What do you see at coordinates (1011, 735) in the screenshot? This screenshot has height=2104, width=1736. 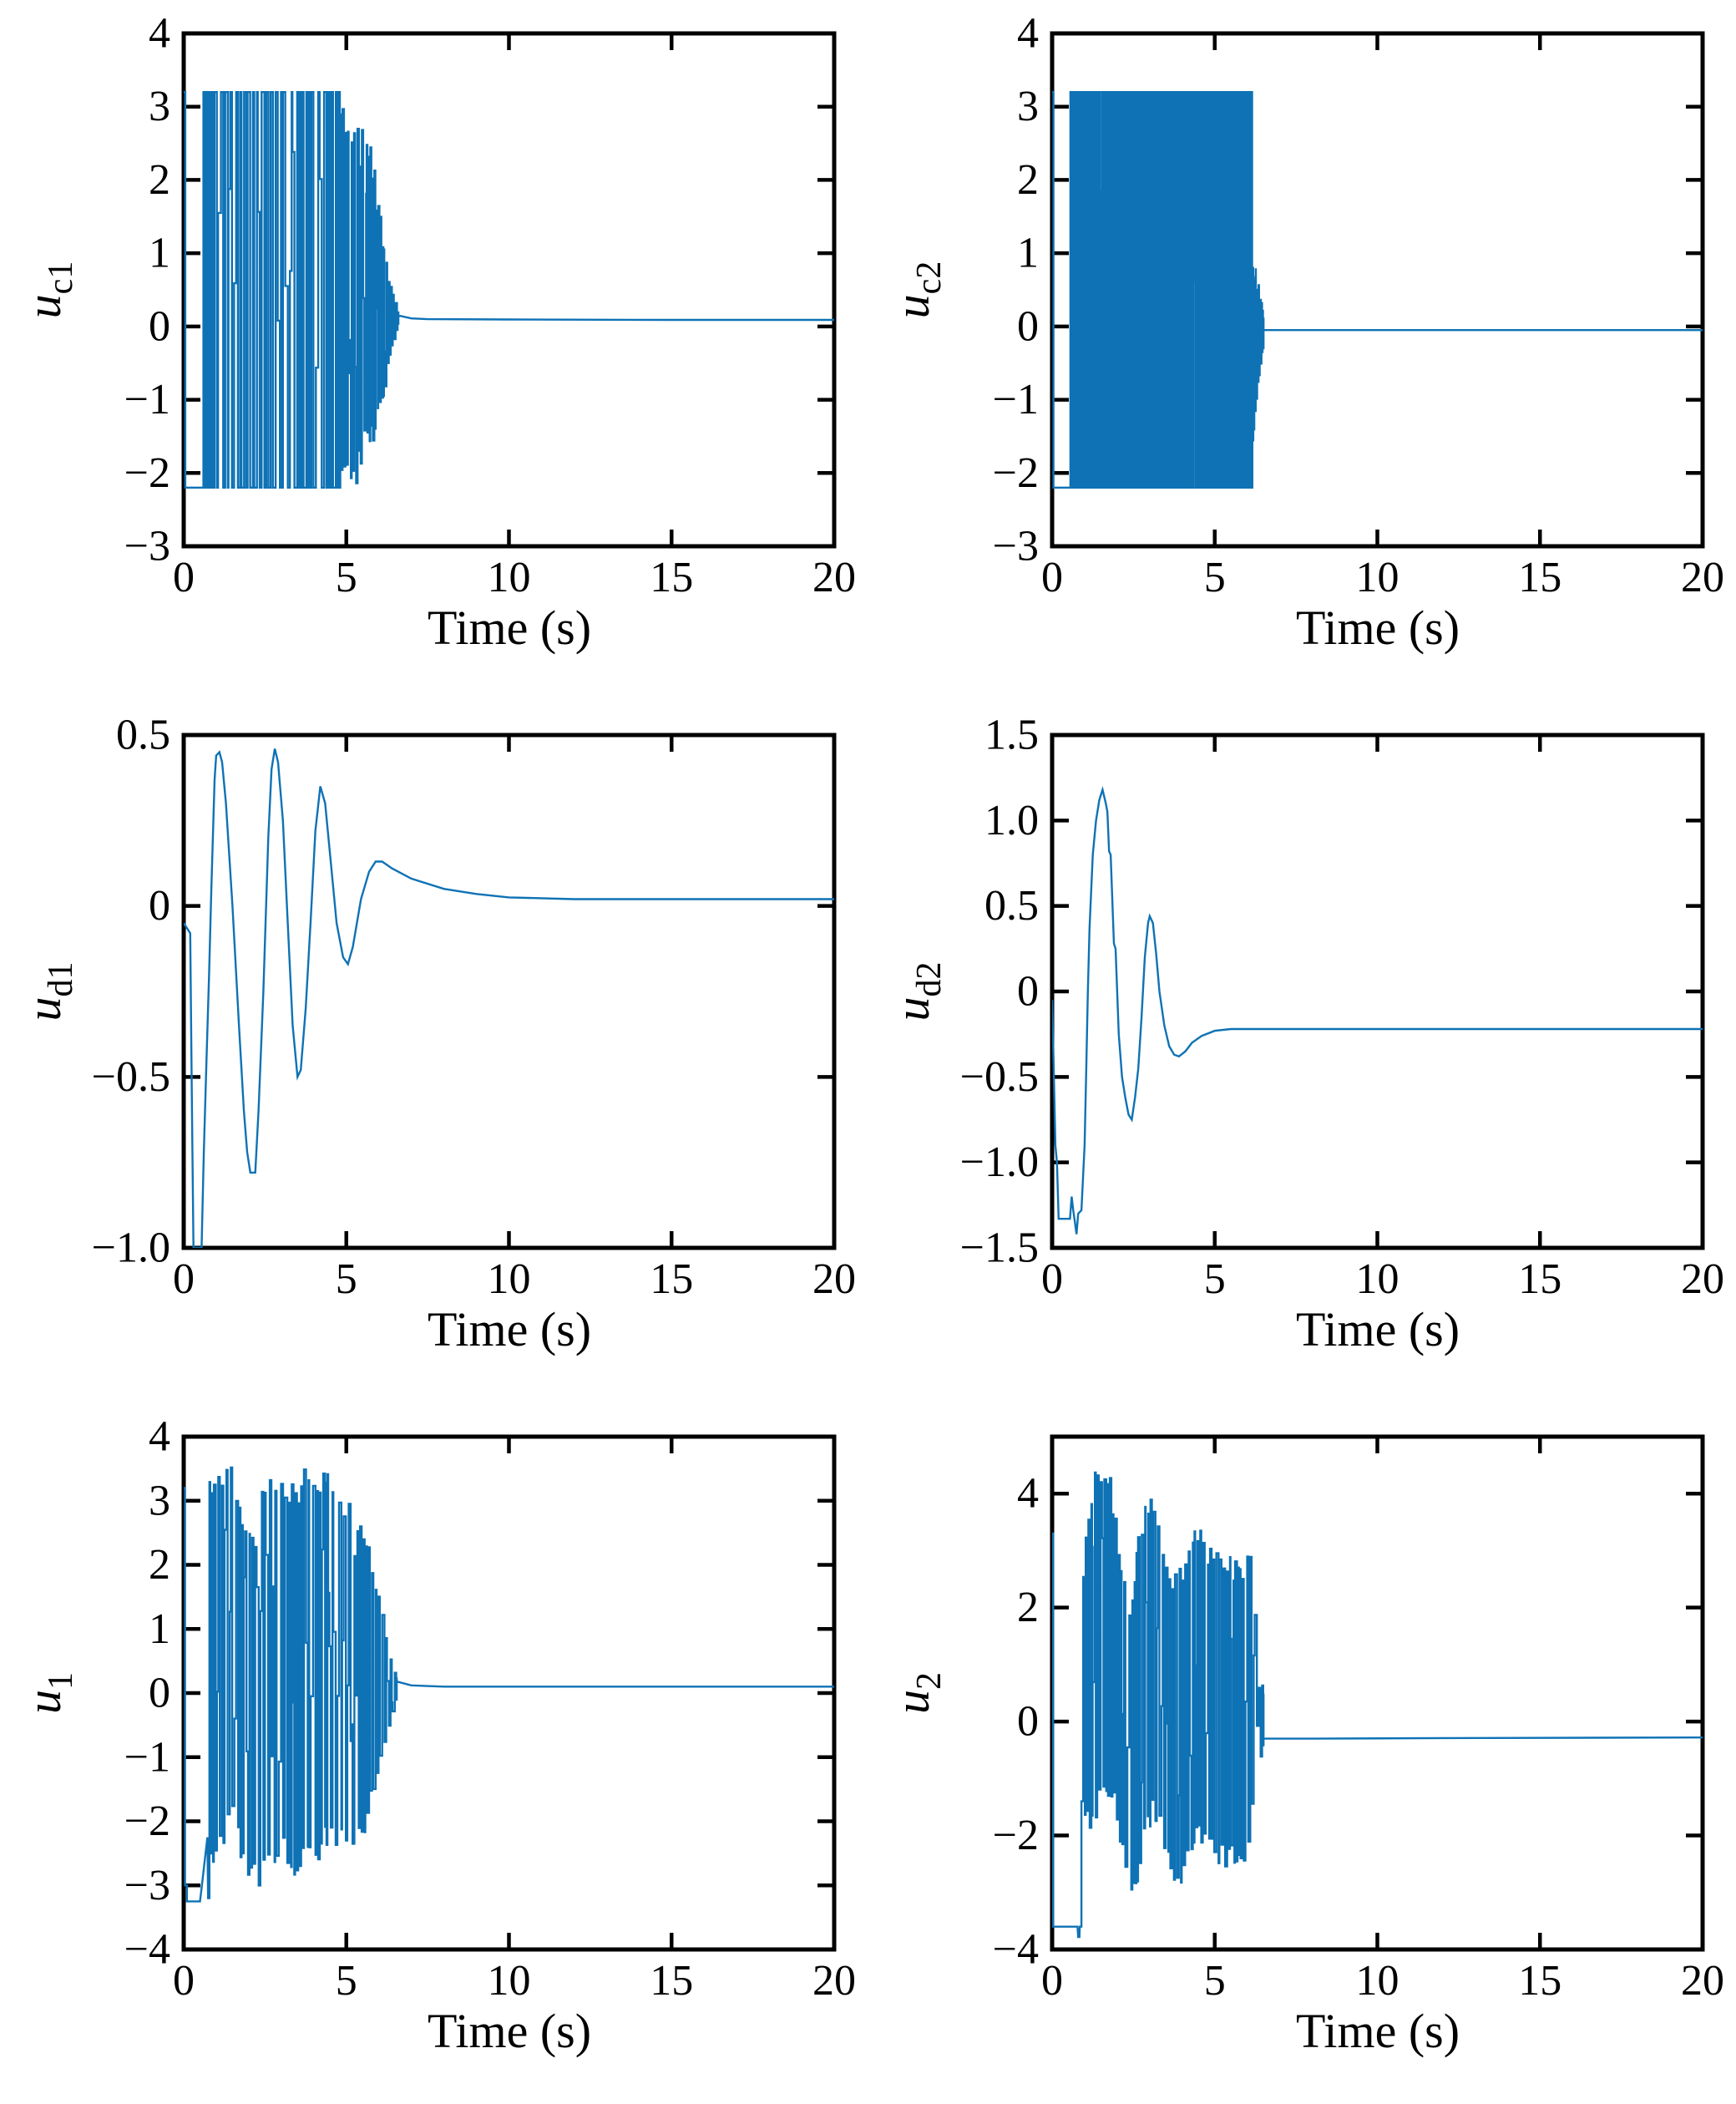 I see `y-tick-label: 1.5` at bounding box center [1011, 735].